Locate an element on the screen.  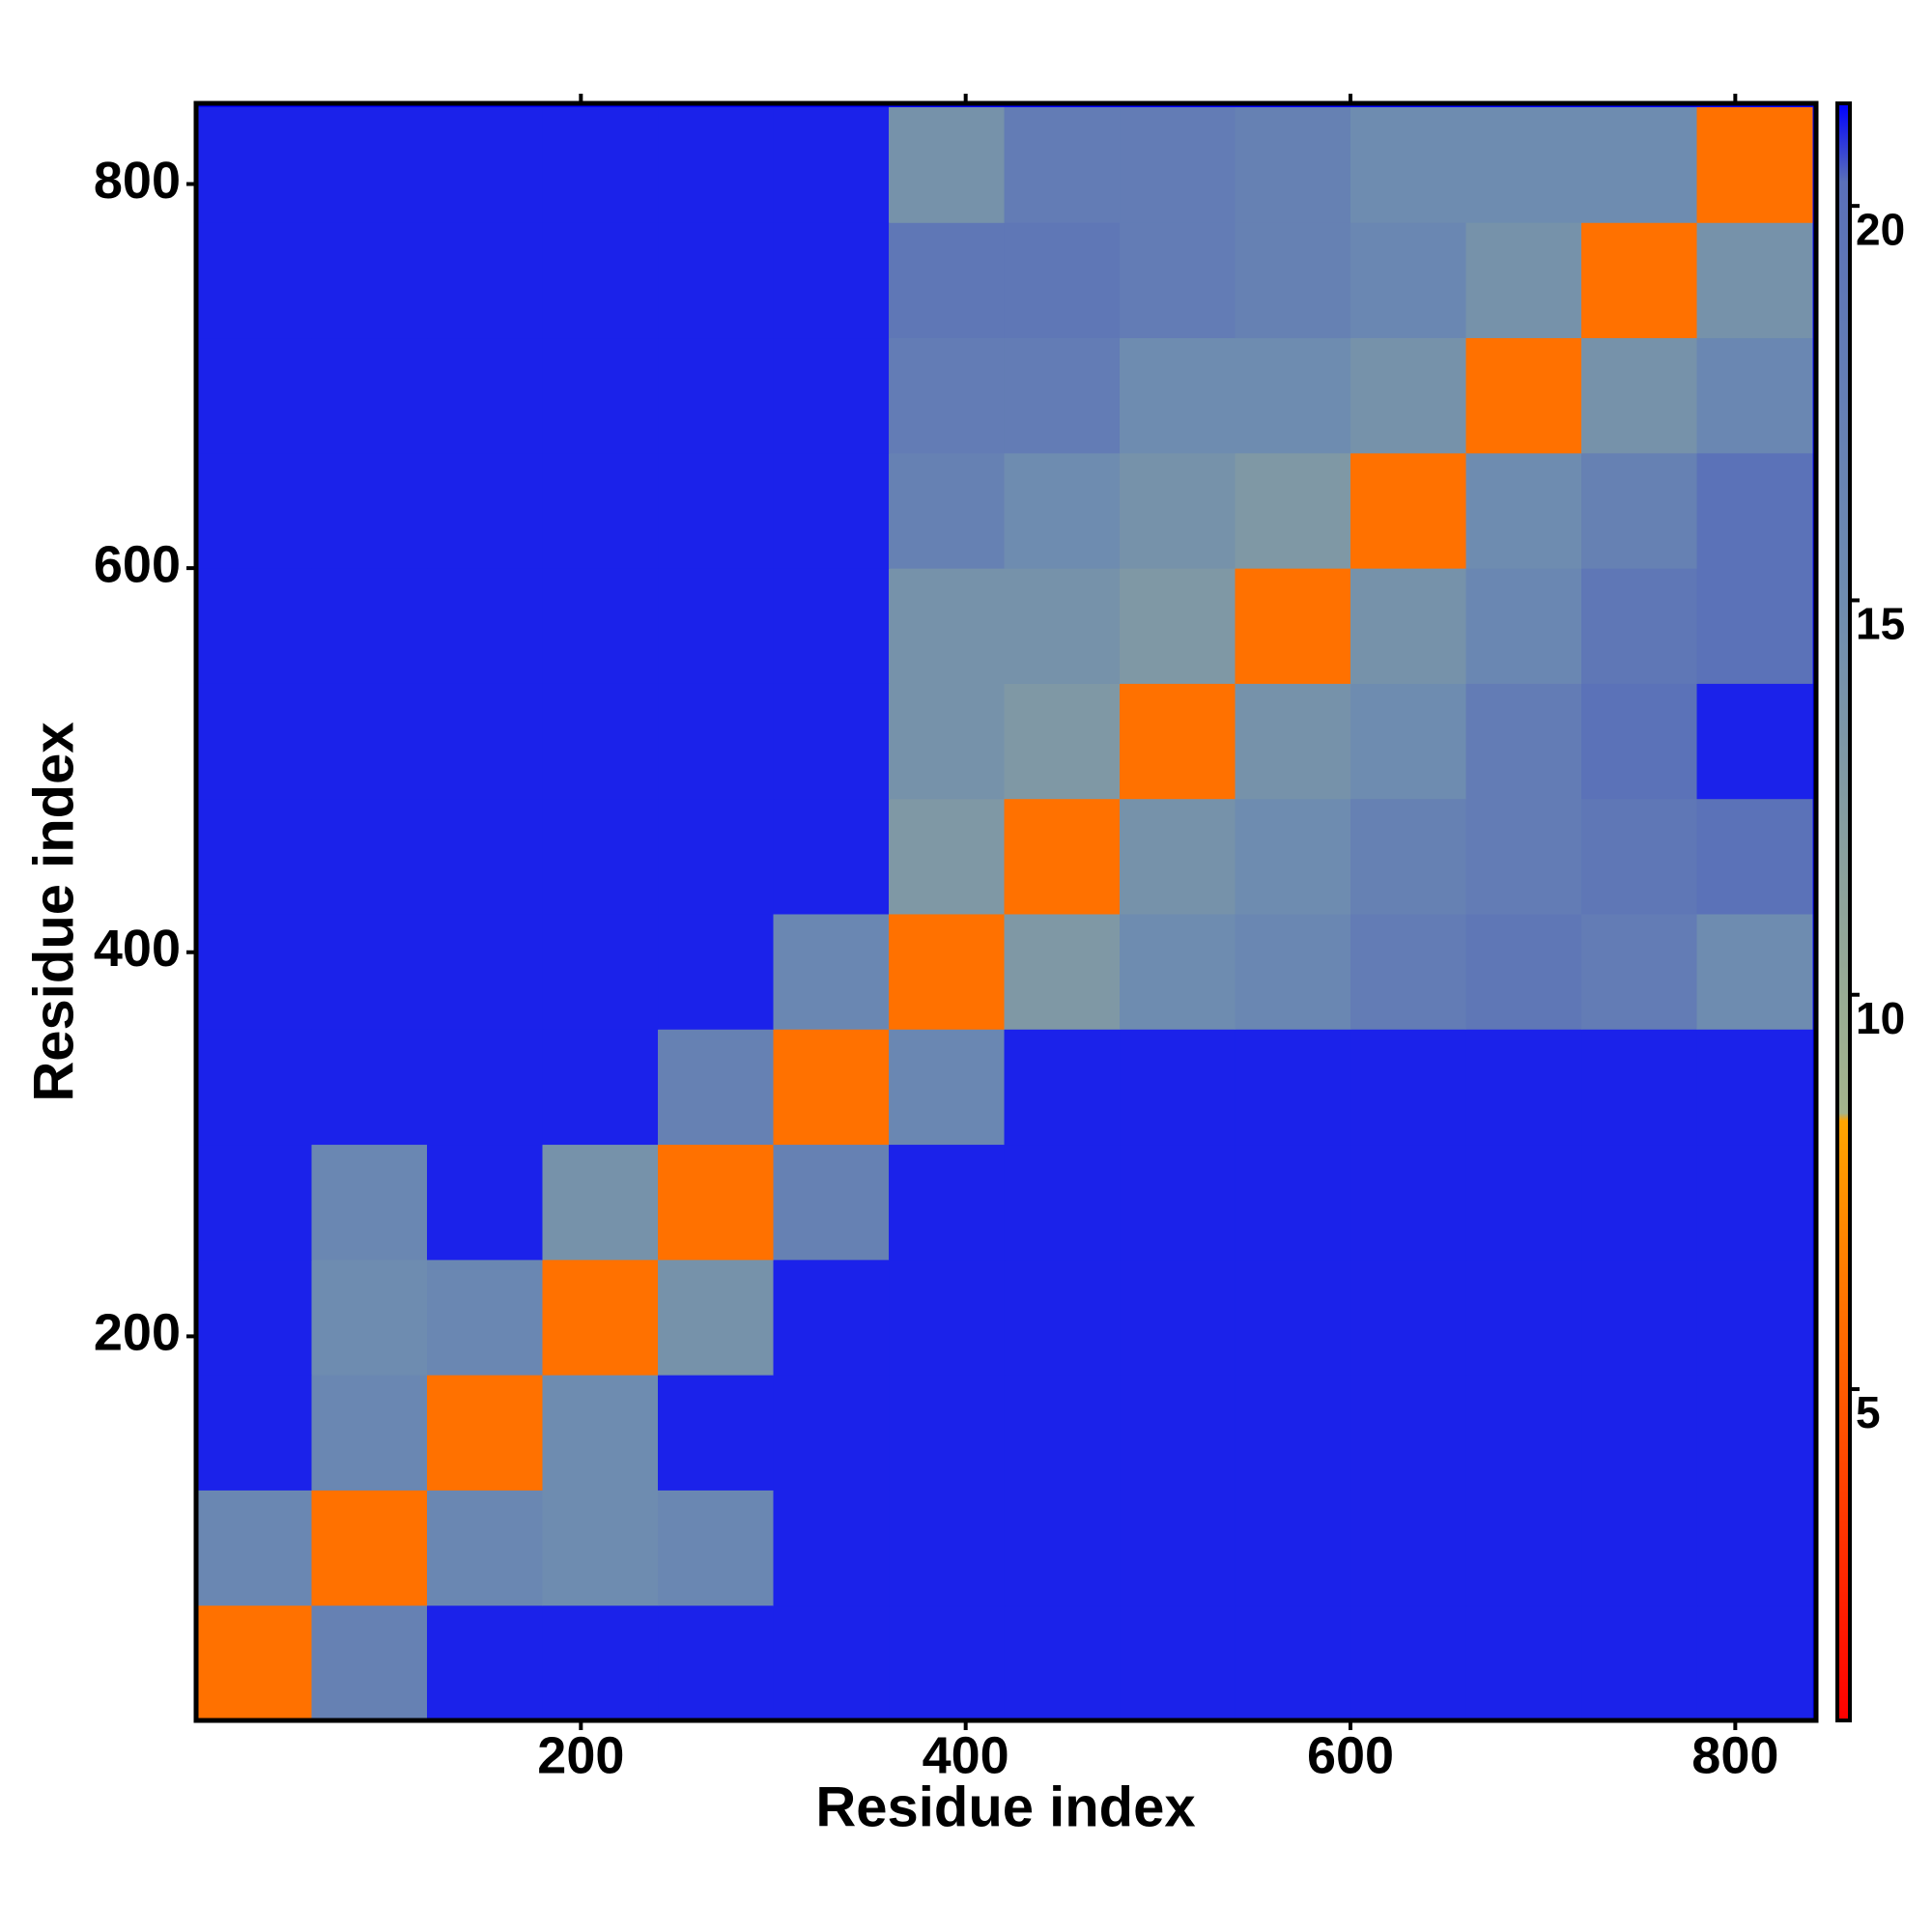
x-tick-label: 600 is located at coordinates (1350, 1755).